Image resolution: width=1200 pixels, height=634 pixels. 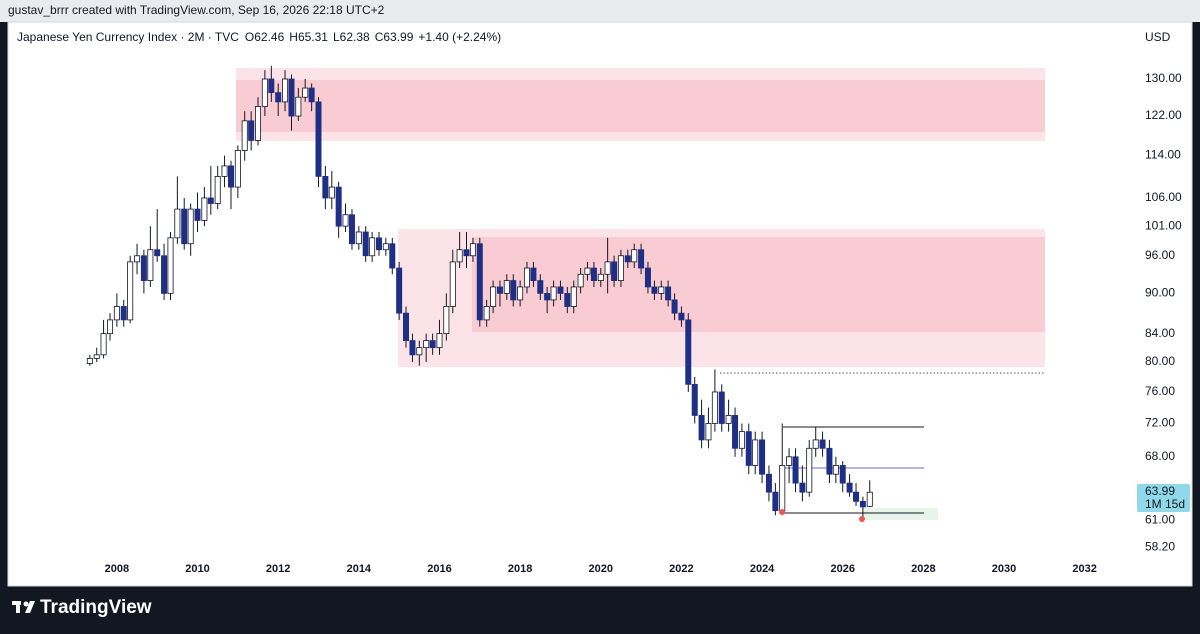 I want to click on x-tick-label: 2026, so click(x=842, y=569).